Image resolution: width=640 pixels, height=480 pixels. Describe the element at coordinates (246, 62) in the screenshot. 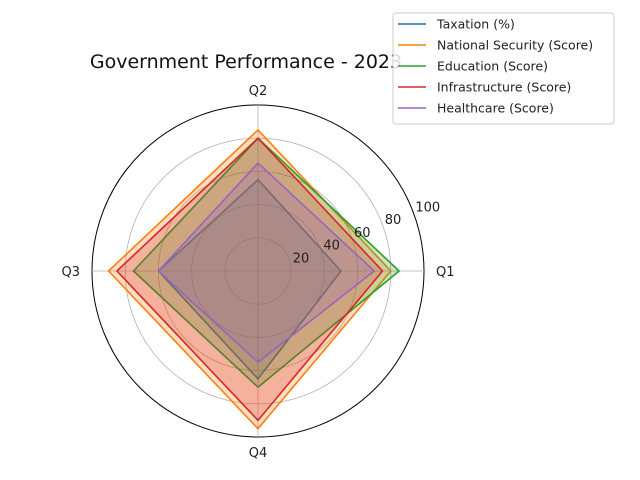

I see `chart-title: Government Performance - 2023` at that location.